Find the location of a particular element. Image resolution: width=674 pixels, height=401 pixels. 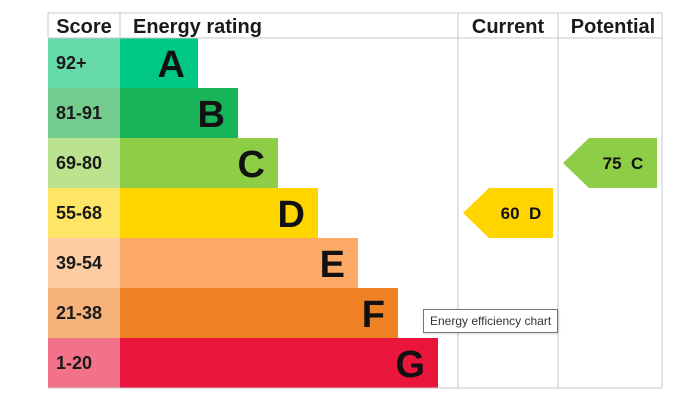

score-cell-c is located at coordinates (84, 163).